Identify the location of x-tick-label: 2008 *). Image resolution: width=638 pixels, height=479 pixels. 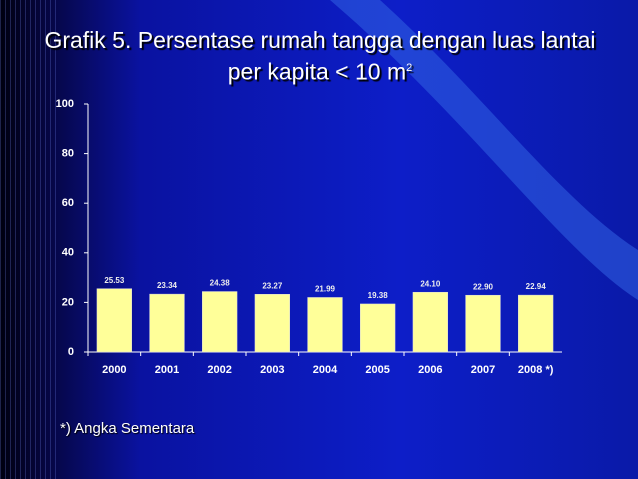
(536, 370).